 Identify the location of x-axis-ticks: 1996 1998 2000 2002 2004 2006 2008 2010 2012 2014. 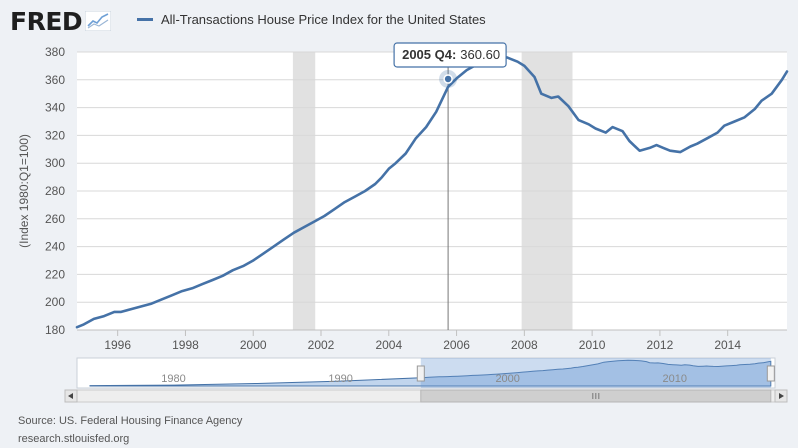
(422, 341).